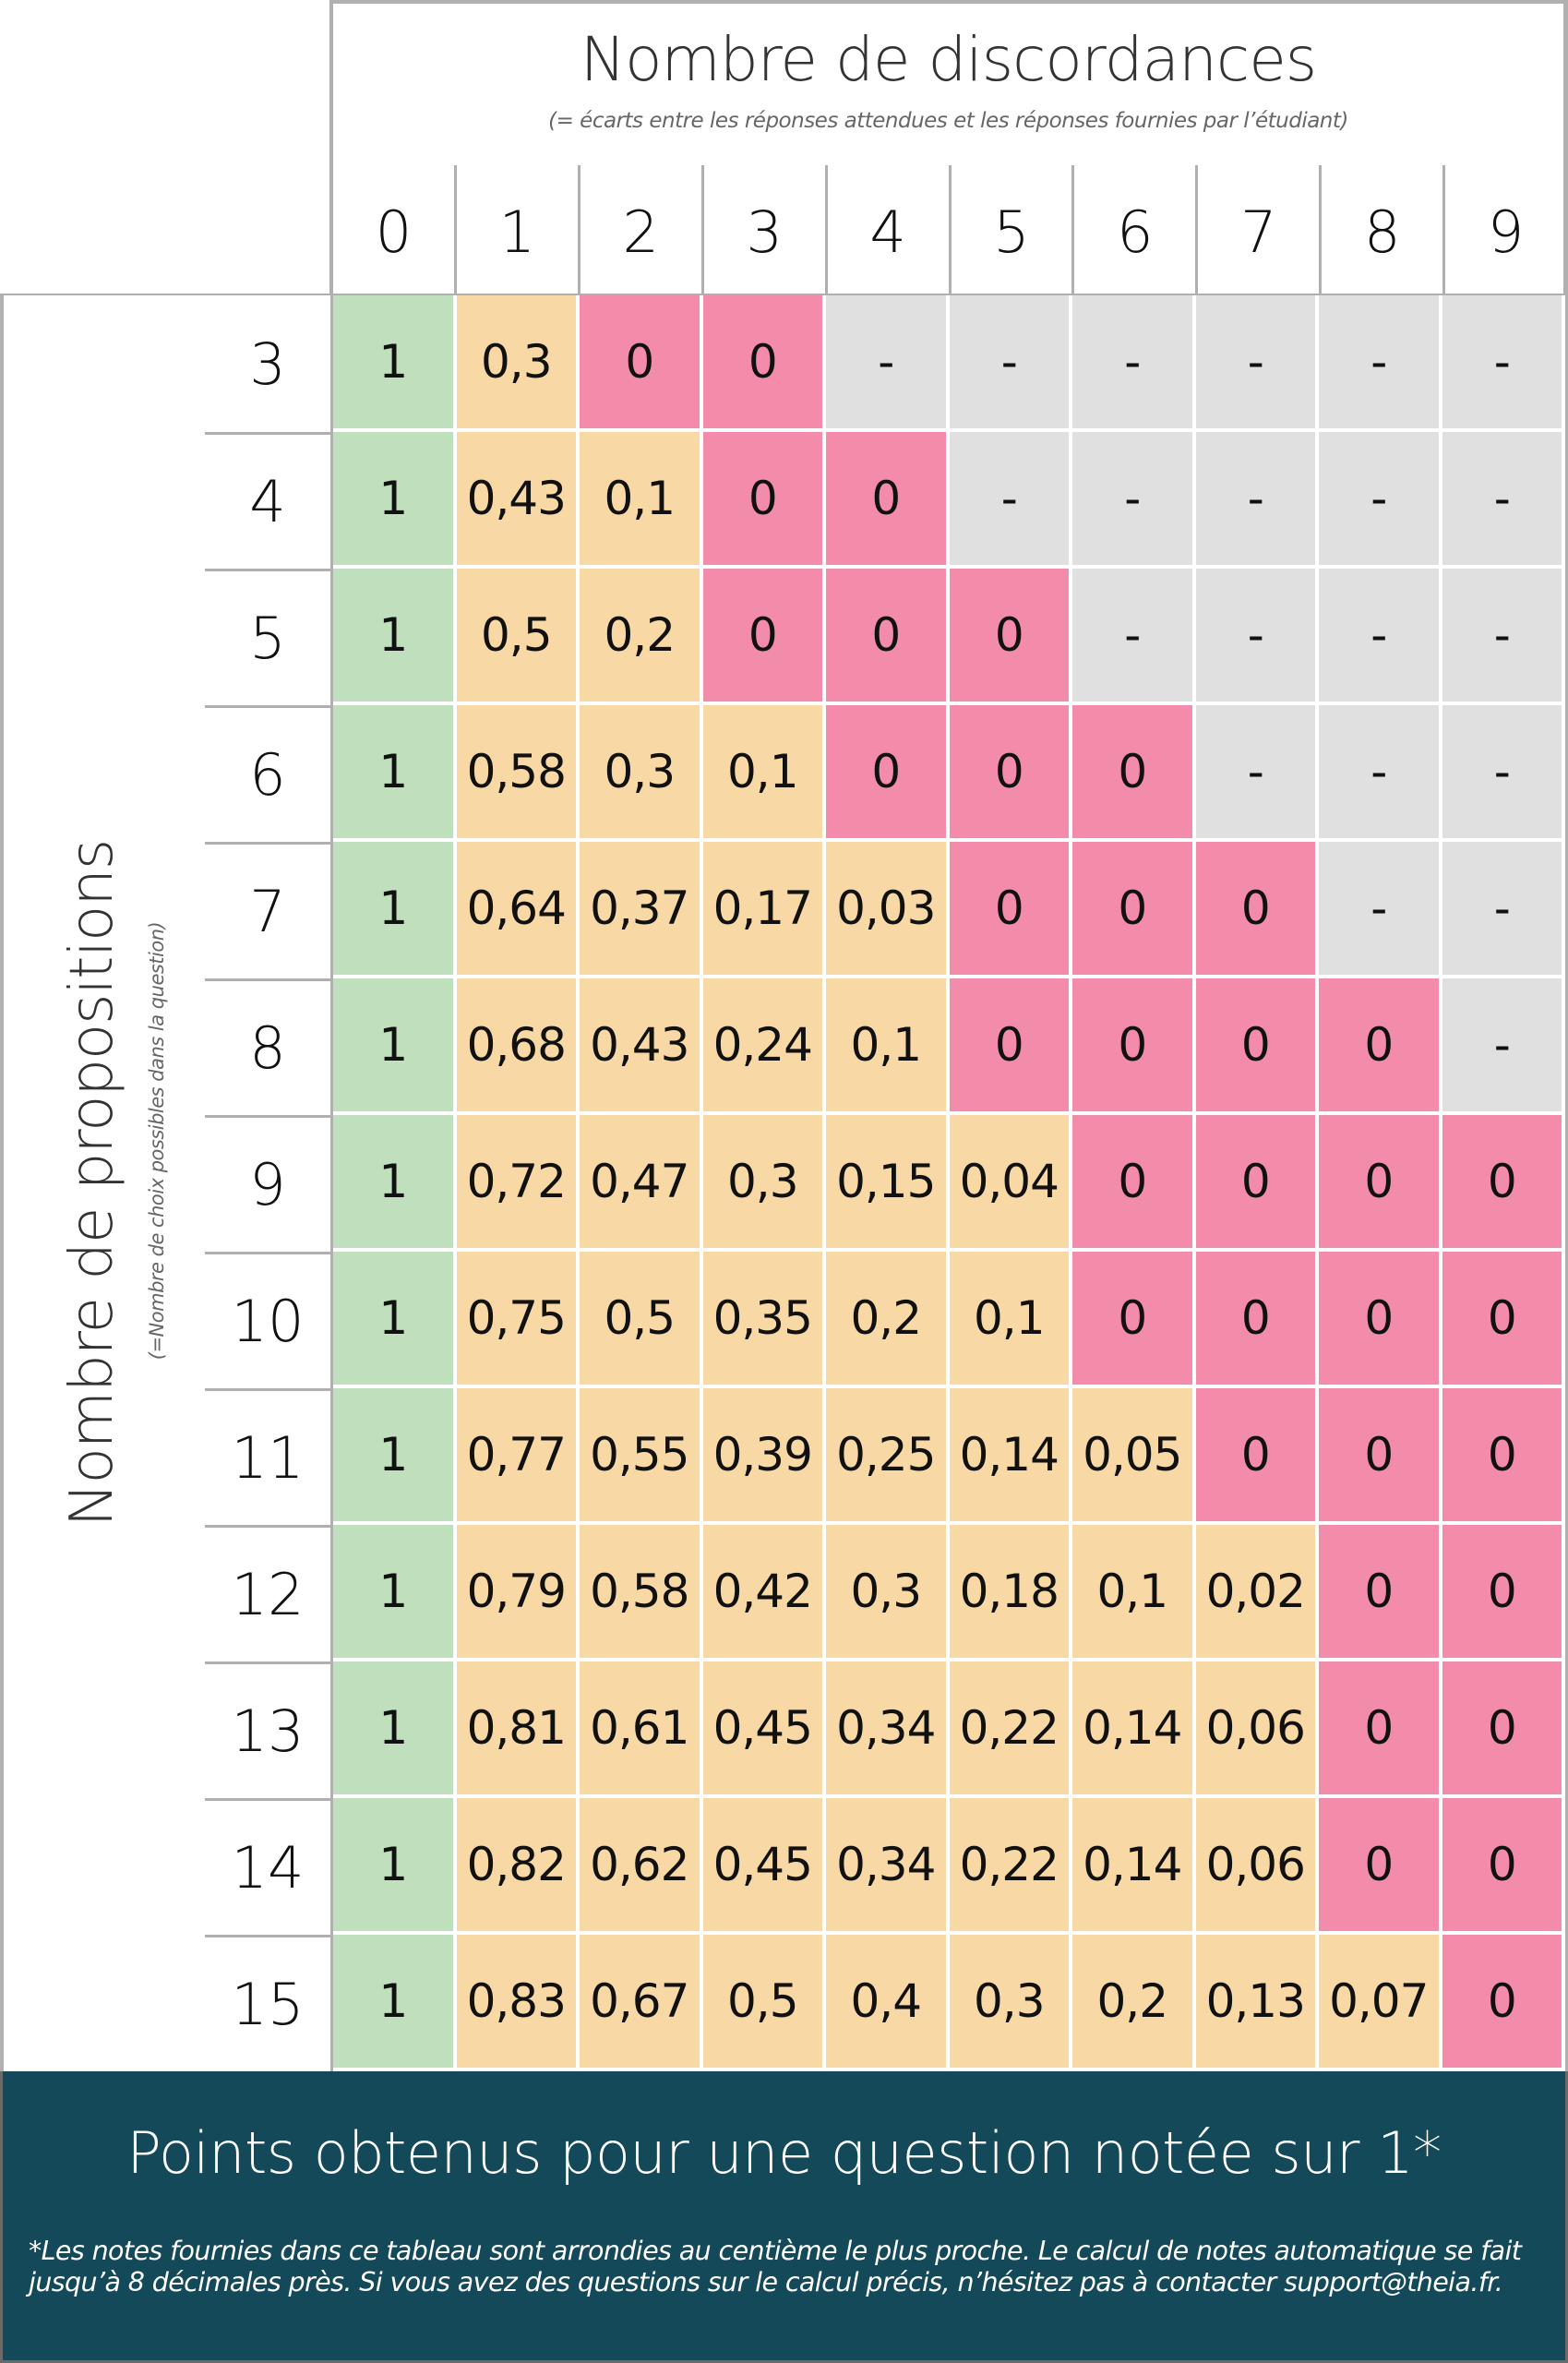 The width and height of the screenshot is (1568, 2363). Describe the element at coordinates (888, 1456) in the screenshot. I see `score-cell: 0,25` at that location.